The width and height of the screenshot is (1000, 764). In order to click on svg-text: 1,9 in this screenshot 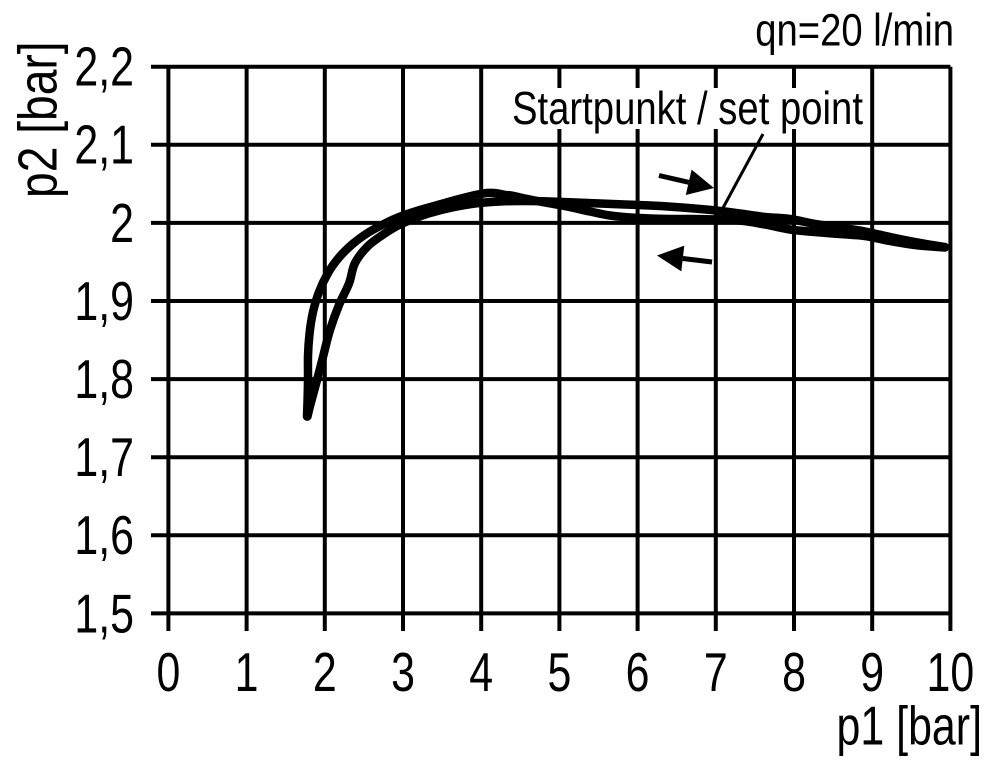, I will do `click(104, 301)`.